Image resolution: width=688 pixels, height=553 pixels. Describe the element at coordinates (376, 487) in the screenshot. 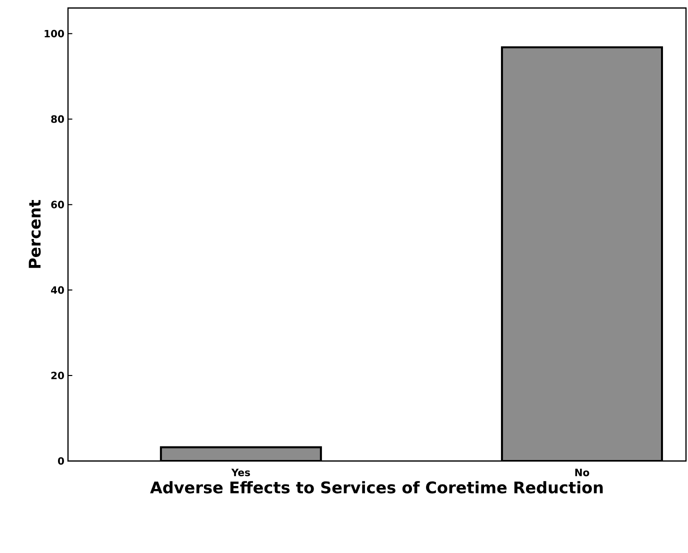

I see `x-axis-title: Adverse Effects to Services of Coretime Reduction` at that location.